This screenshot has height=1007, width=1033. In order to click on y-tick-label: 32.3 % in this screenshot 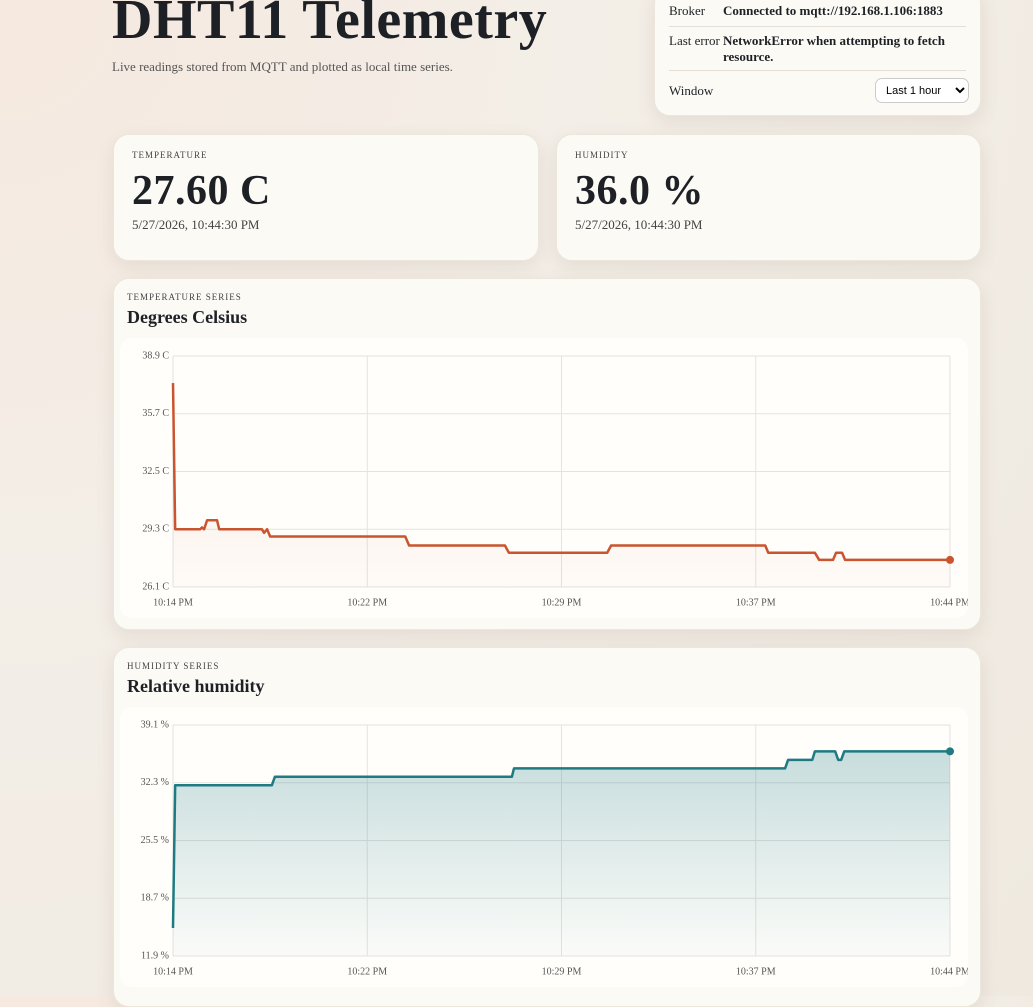, I will do `click(155, 782)`.